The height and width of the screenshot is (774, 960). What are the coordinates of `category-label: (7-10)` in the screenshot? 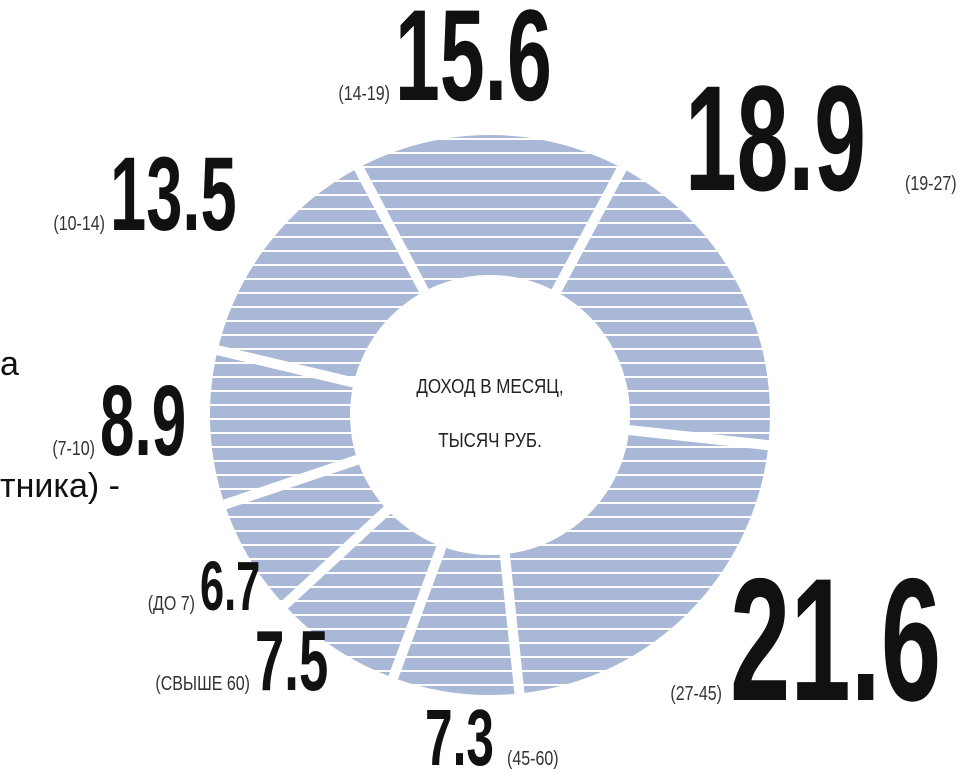 It's located at (73, 448).